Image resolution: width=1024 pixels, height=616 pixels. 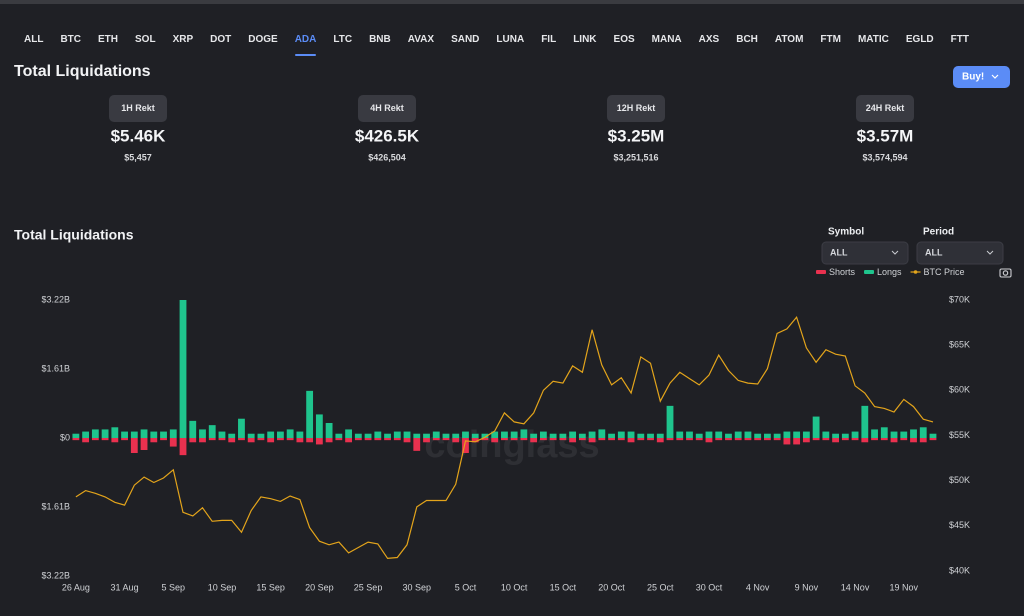 What do you see at coordinates (108, 39) in the screenshot?
I see `symbol-tab: ETH` at bounding box center [108, 39].